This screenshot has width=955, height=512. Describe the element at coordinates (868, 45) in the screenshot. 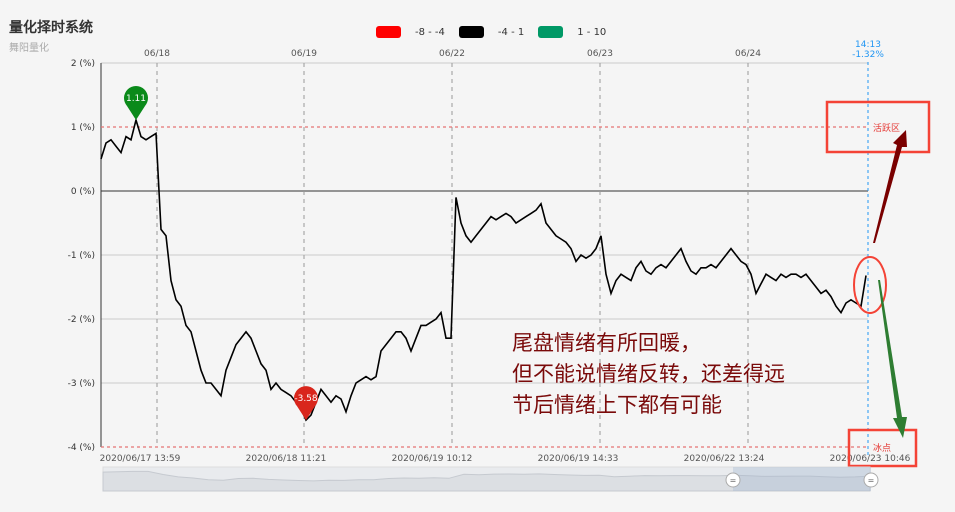

I see `pointer-time: 14:13` at that location.